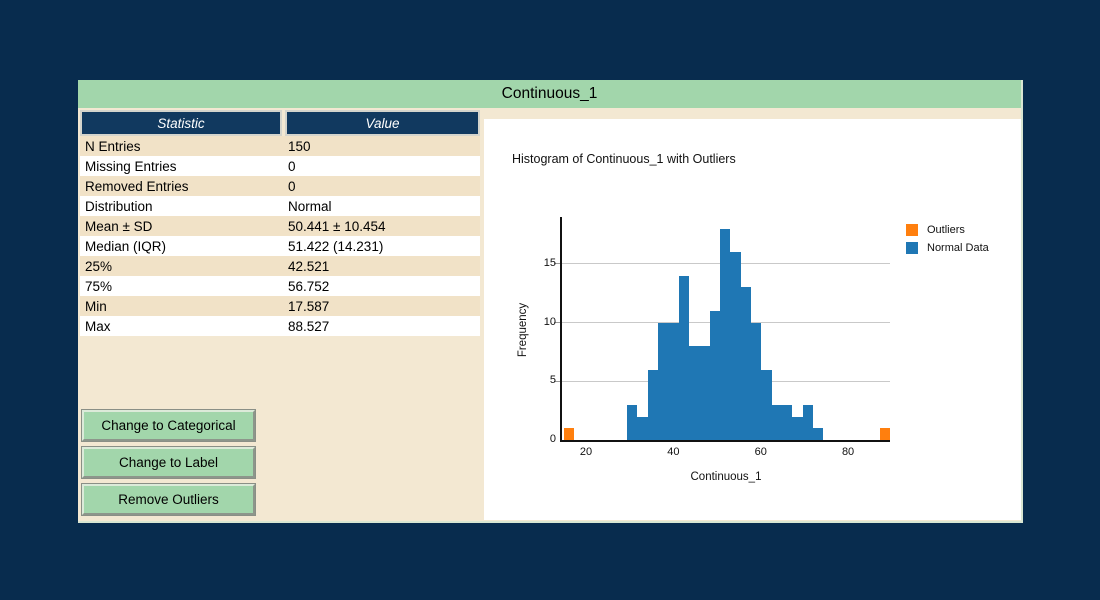  What do you see at coordinates (280, 146) in the screenshot?
I see `table-row: N Entries 150` at bounding box center [280, 146].